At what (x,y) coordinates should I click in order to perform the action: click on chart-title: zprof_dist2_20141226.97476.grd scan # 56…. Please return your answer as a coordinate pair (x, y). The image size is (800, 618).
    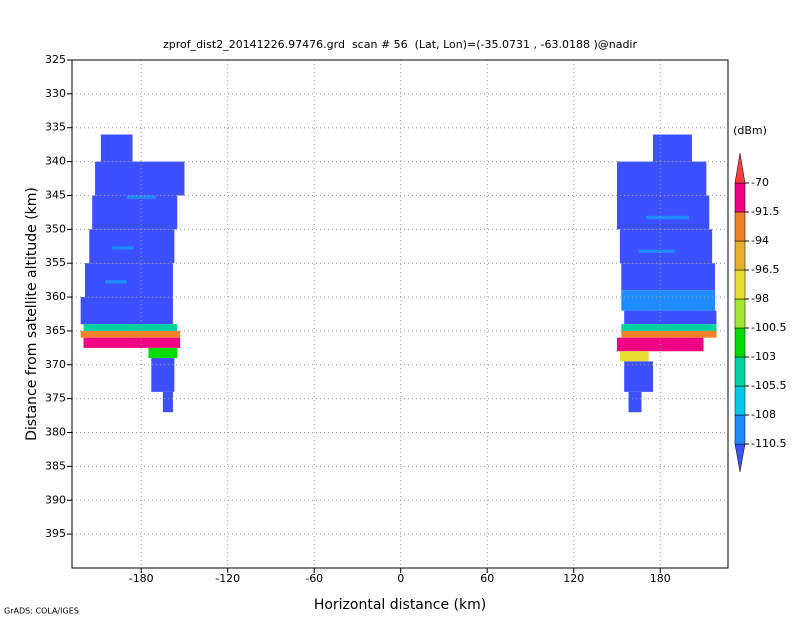
    Looking at the image, I should click on (400, 44).